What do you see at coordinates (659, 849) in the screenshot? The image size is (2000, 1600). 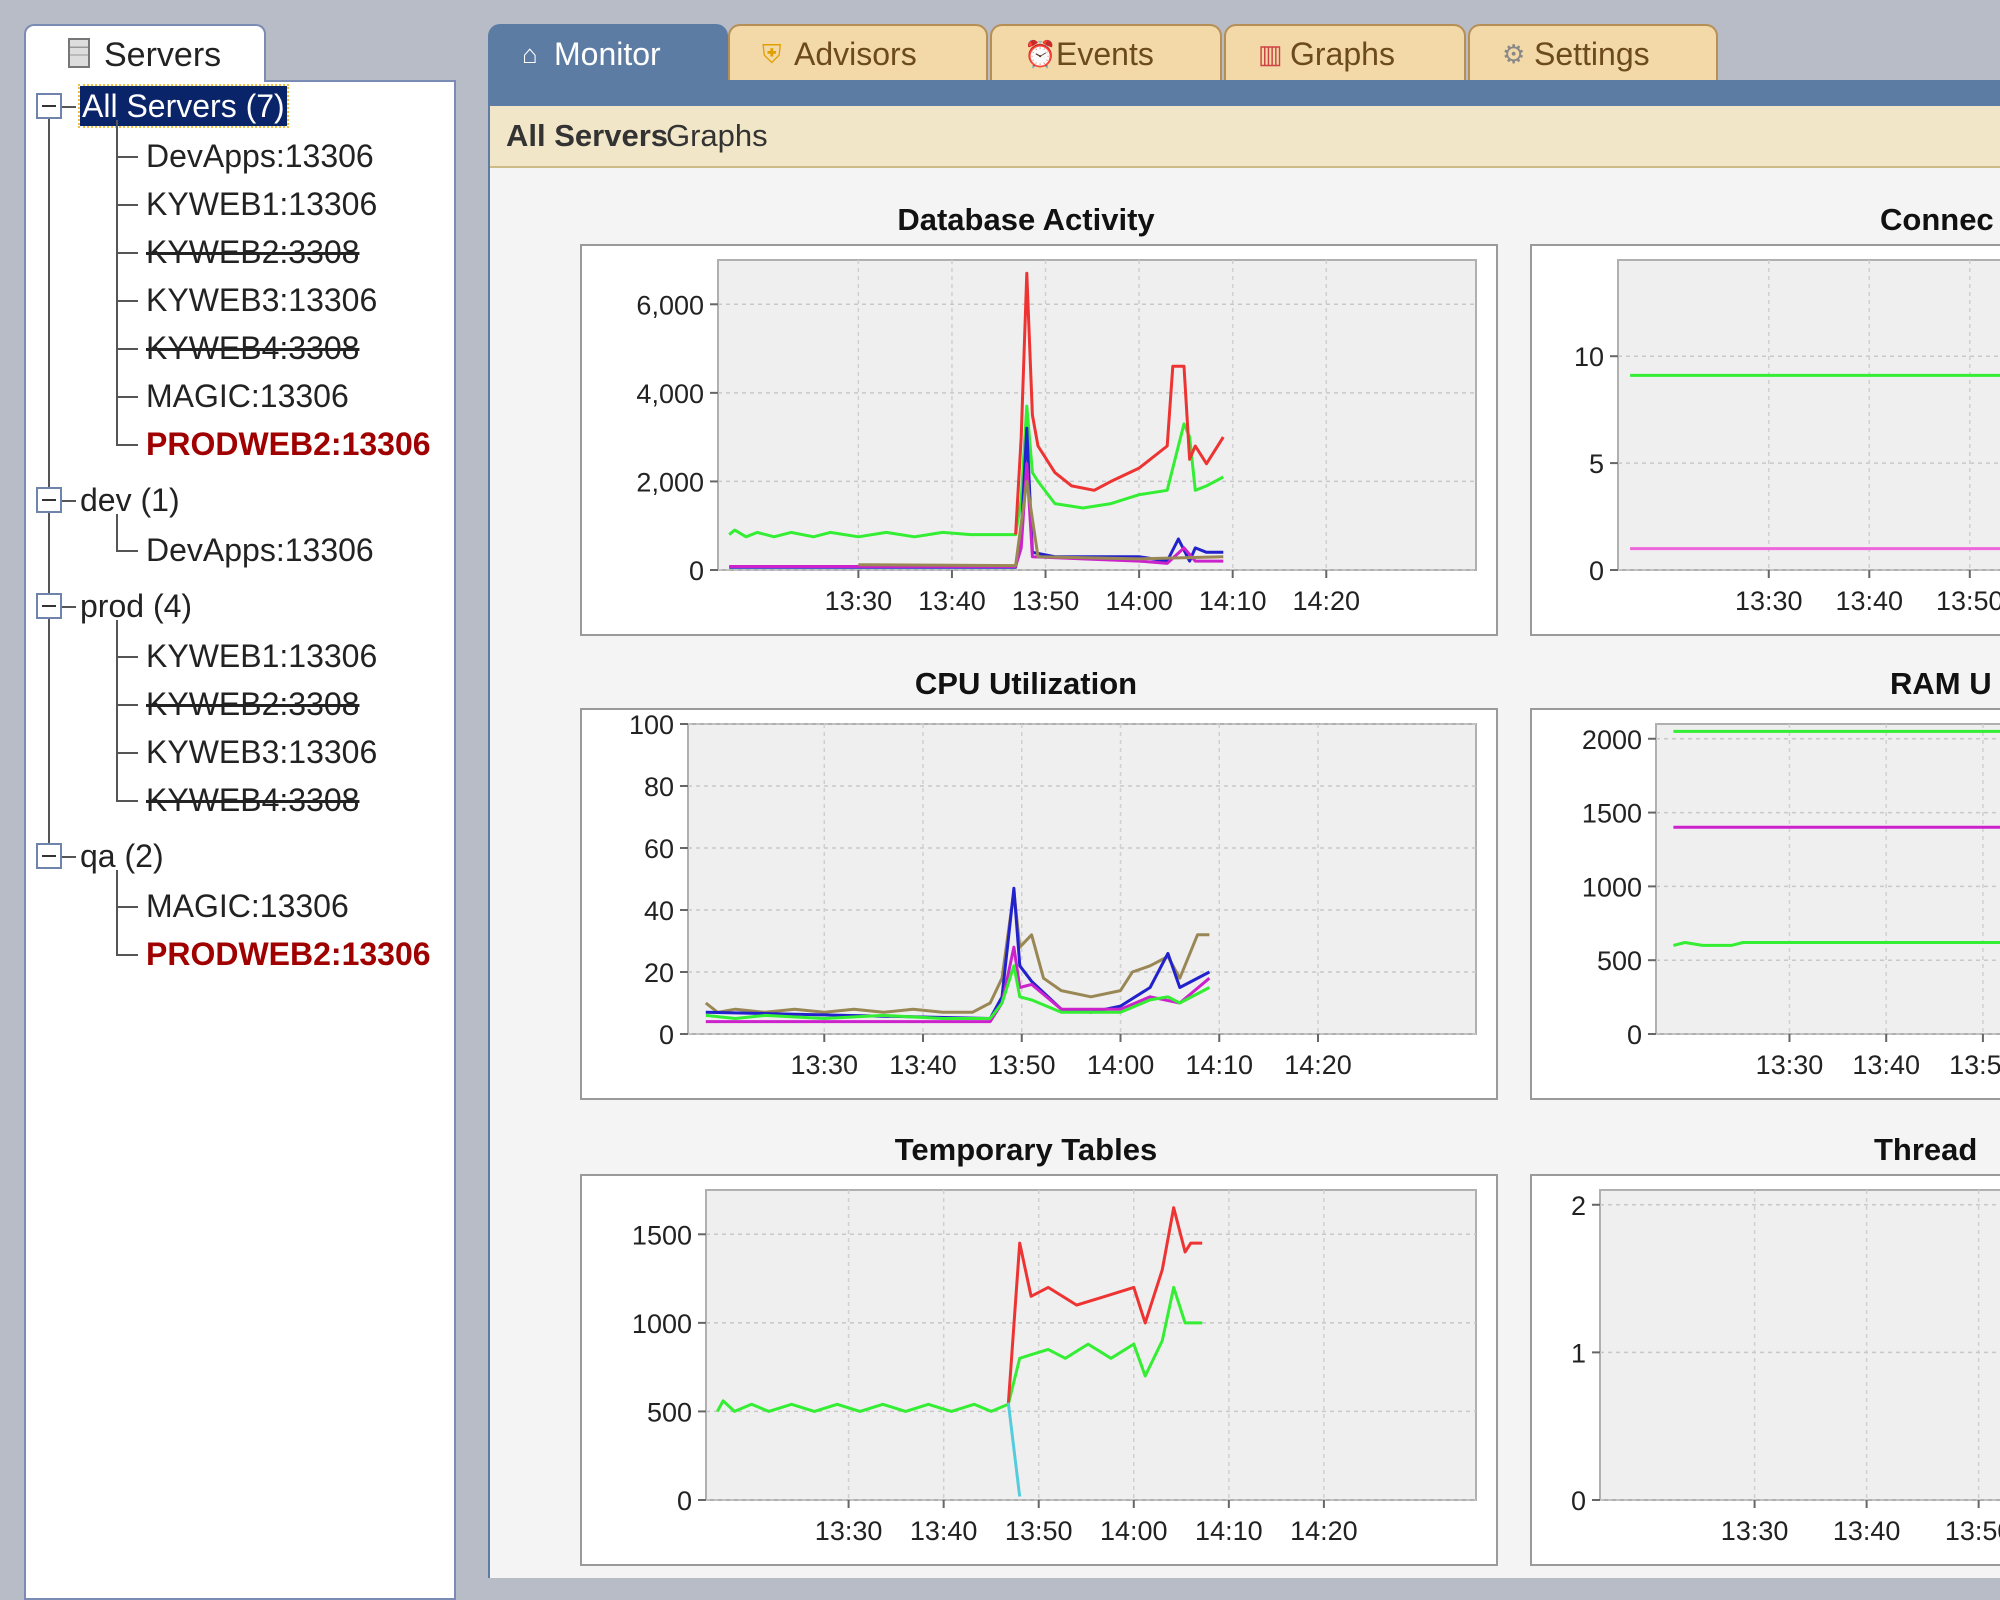 I see `y-tick-label: 60` at bounding box center [659, 849].